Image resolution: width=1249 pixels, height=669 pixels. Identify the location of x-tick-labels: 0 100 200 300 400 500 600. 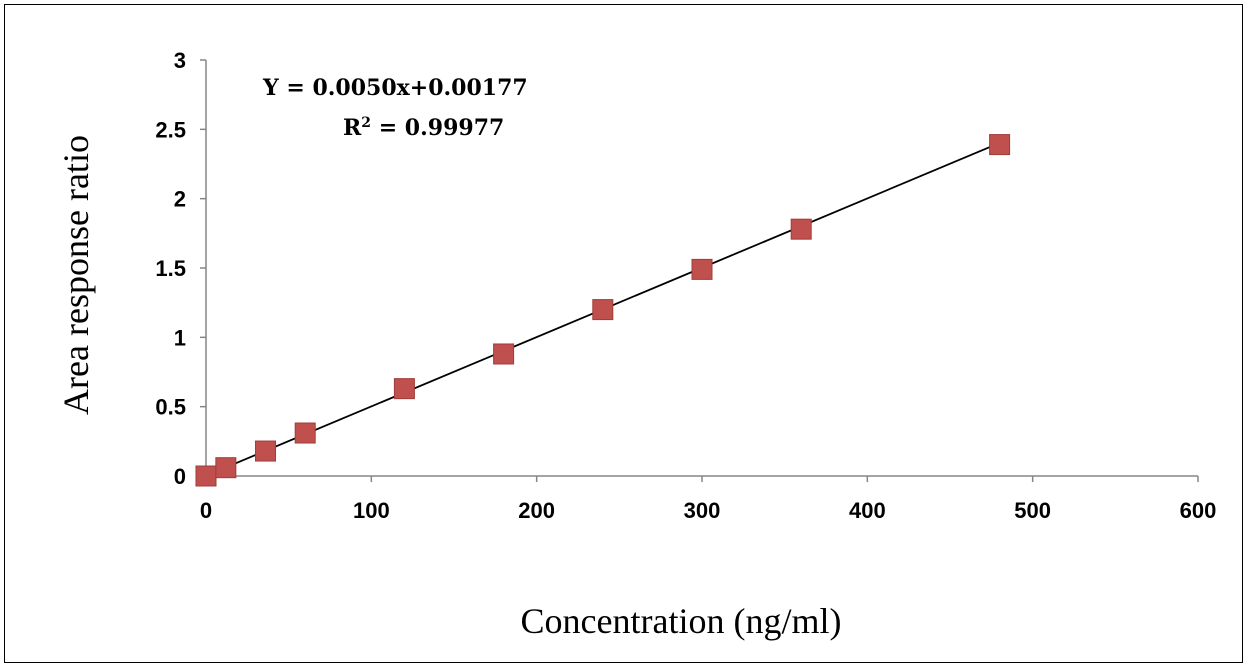
(708, 510).